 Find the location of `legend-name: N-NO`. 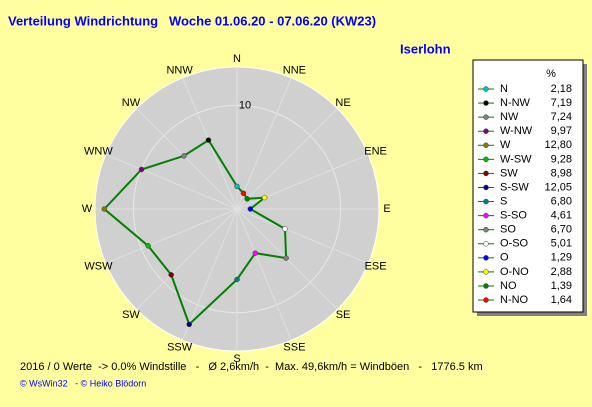

legend-name: N-NO is located at coordinates (514, 300).